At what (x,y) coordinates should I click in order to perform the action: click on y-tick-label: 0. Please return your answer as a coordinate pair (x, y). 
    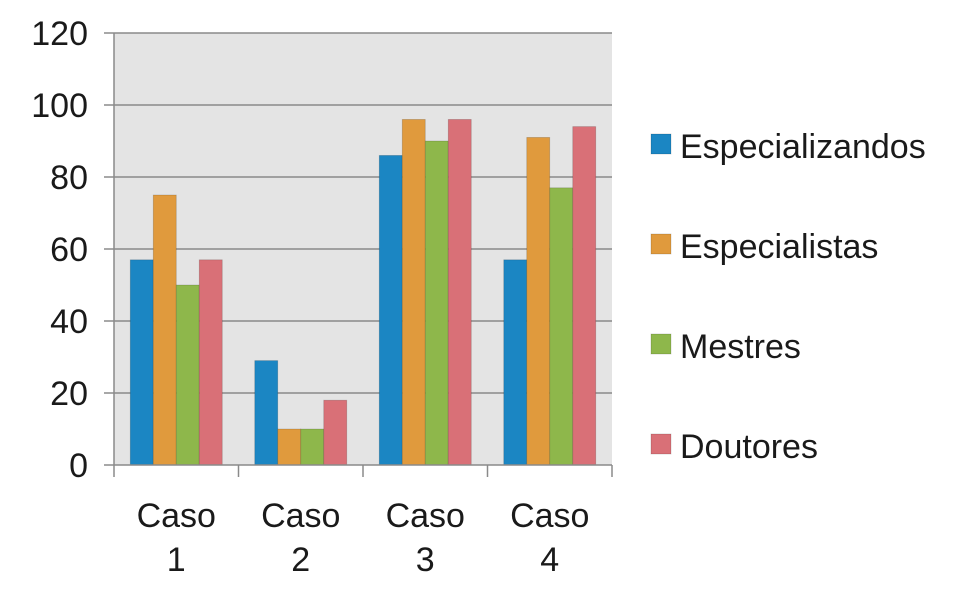
    Looking at the image, I should click on (78, 466).